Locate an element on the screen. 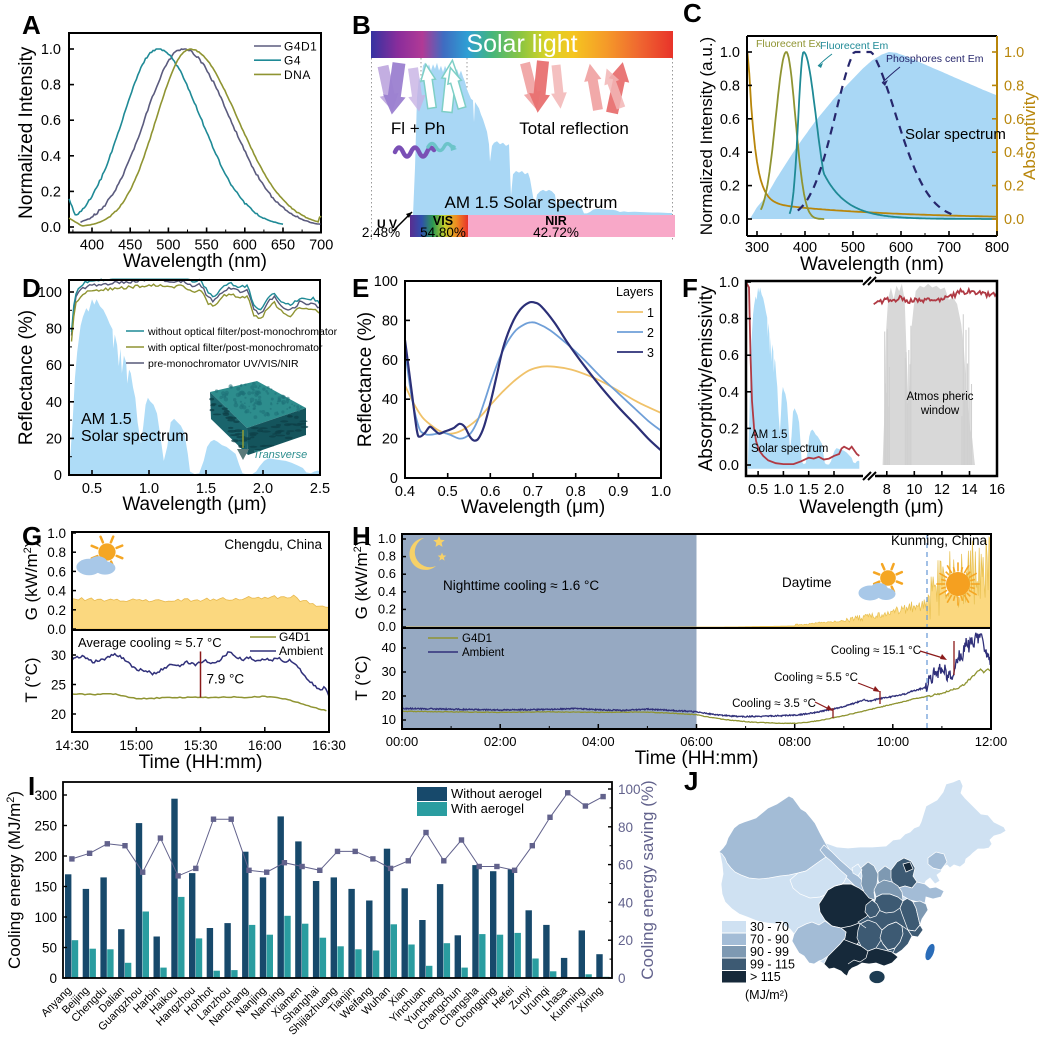 The height and width of the screenshot is (1044, 1053). svg-text: E is located at coordinates (360, 288).